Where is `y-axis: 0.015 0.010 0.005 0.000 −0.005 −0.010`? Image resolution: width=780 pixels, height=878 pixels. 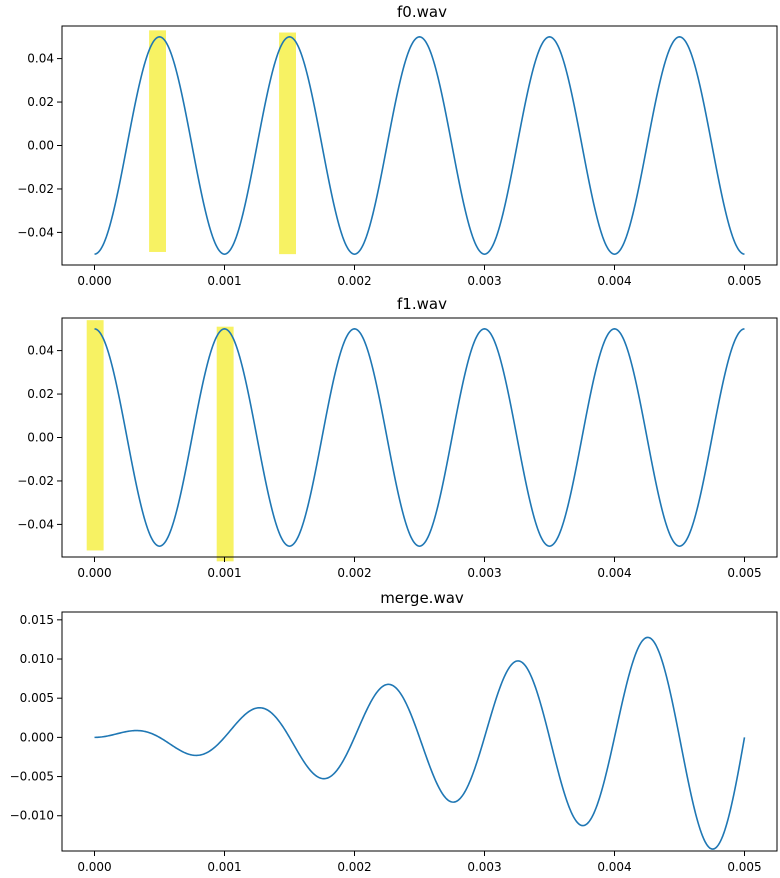
y-axis: 0.015 0.010 0.005 0.000 −0.005 −0.010 is located at coordinates (36, 718).